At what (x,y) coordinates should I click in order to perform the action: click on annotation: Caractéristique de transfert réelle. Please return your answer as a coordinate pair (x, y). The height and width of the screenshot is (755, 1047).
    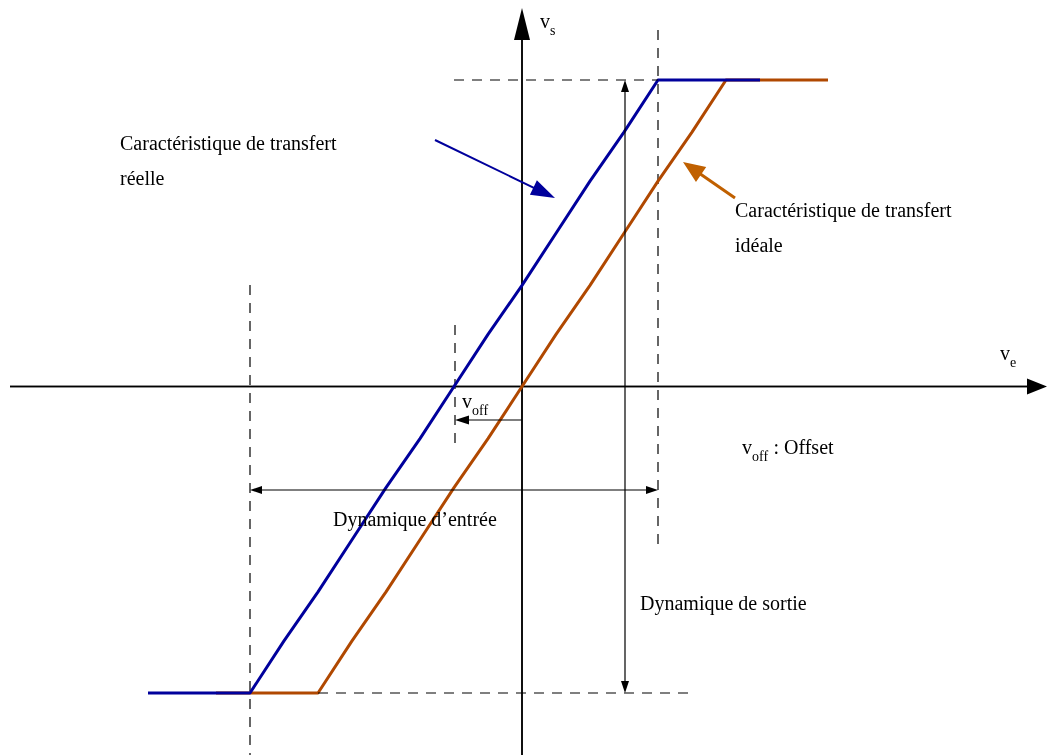
    Looking at the image, I should click on (229, 160).